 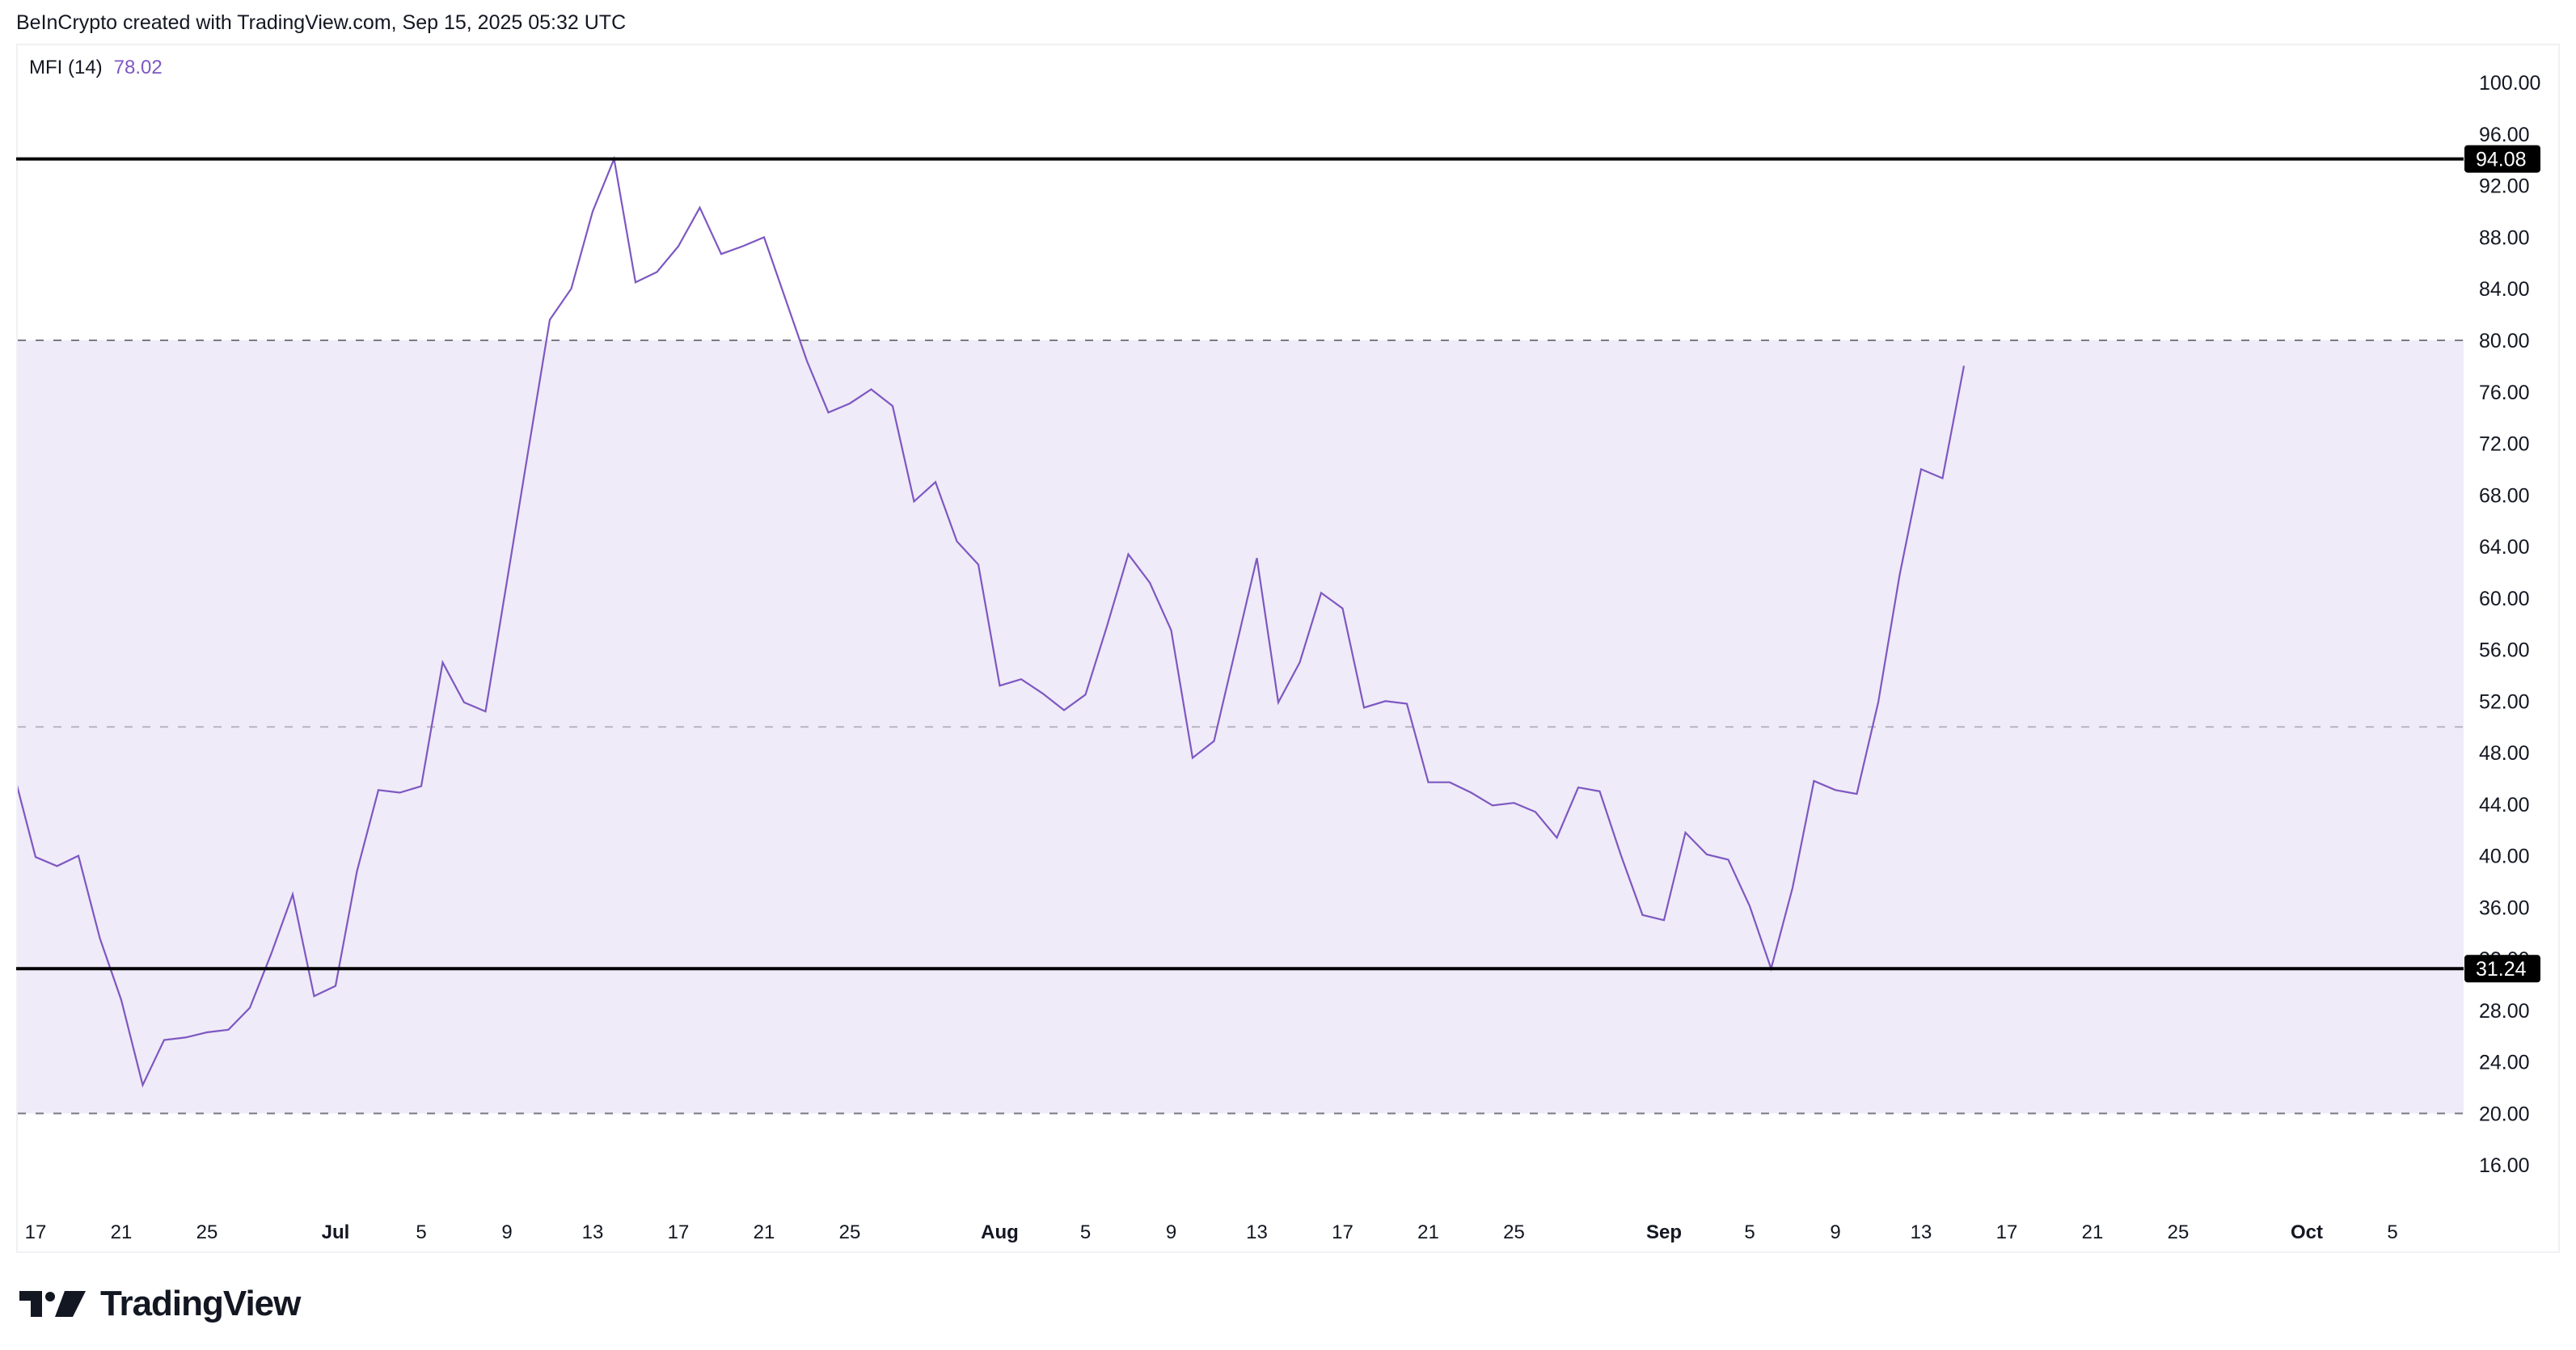 What do you see at coordinates (2504, 186) in the screenshot?
I see `price-tick-label: 92.00` at bounding box center [2504, 186].